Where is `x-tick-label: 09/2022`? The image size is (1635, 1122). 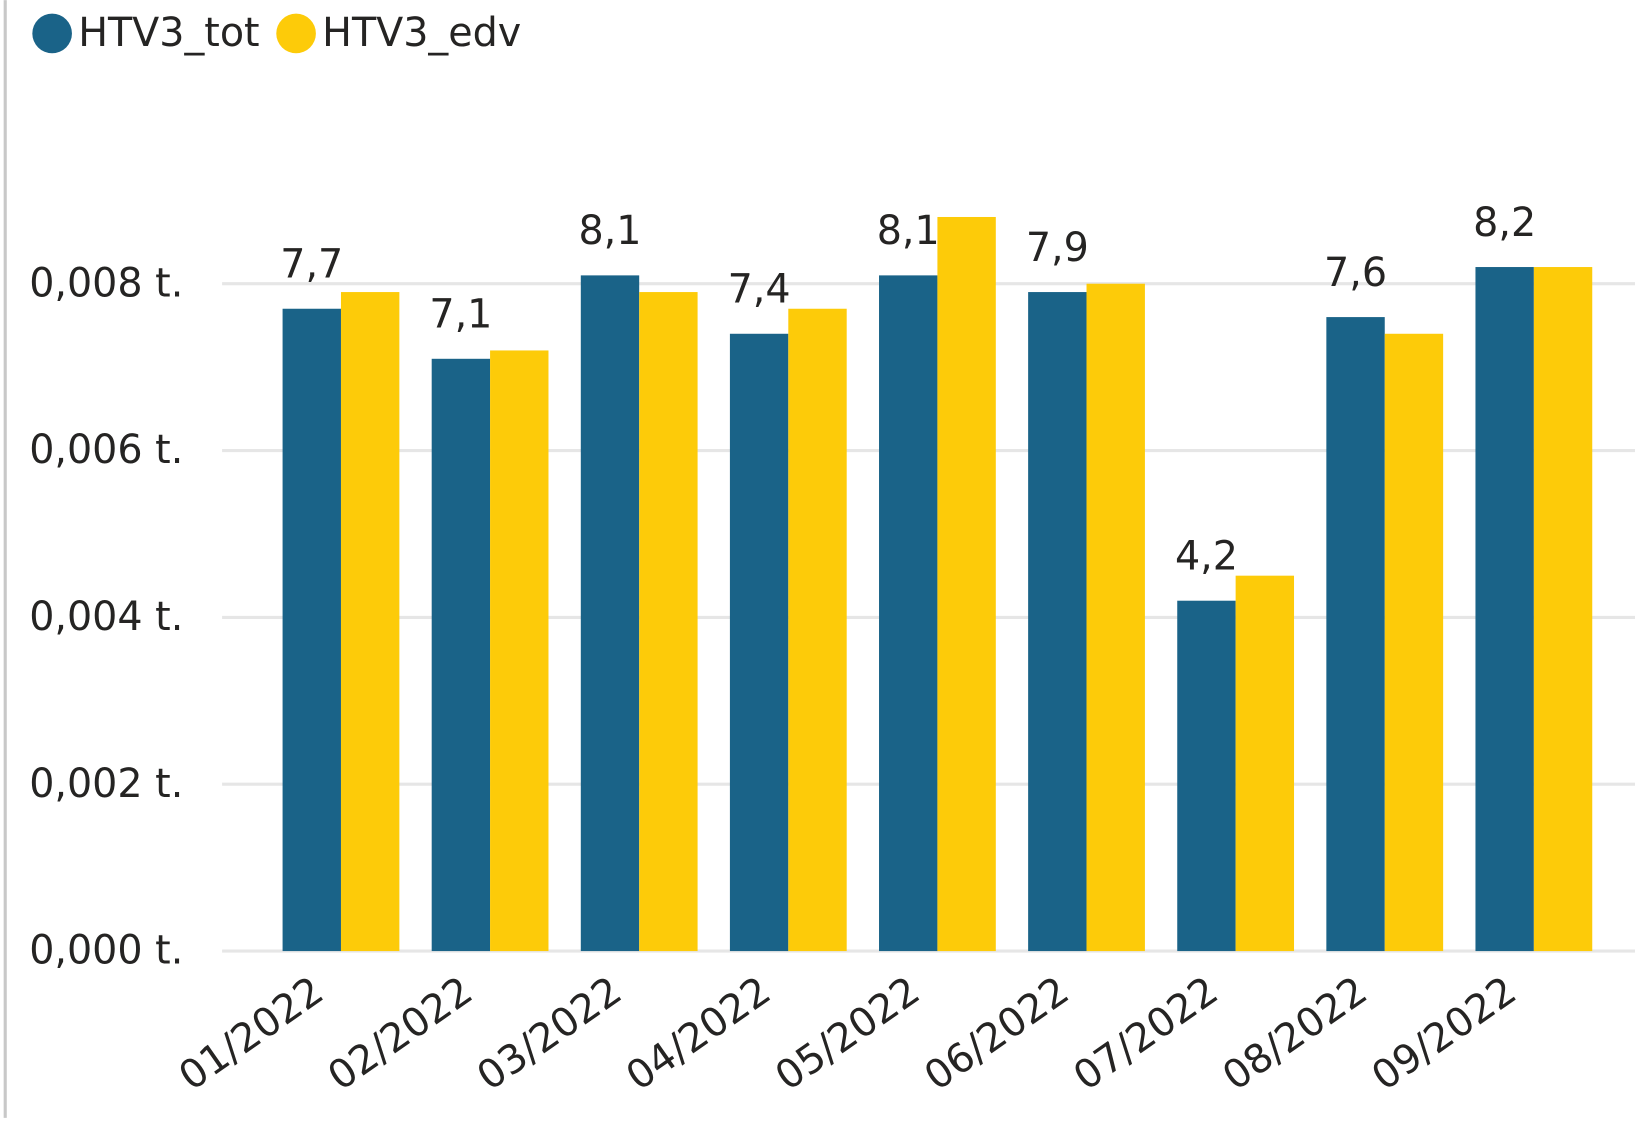
x-tick-label: 09/2022 is located at coordinates (1444, 1034).